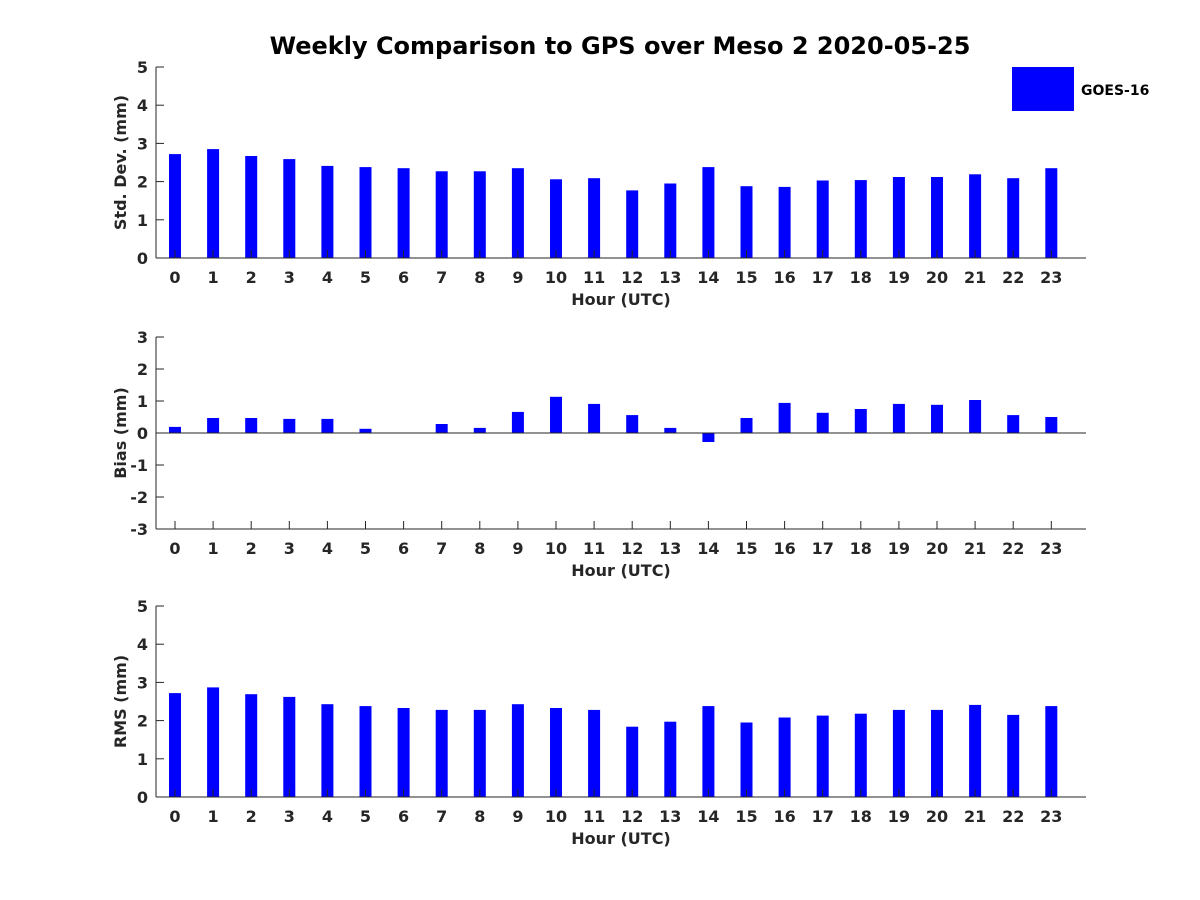  Describe the element at coordinates (365, 548) in the screenshot. I see `x-tick-label: 5` at that location.